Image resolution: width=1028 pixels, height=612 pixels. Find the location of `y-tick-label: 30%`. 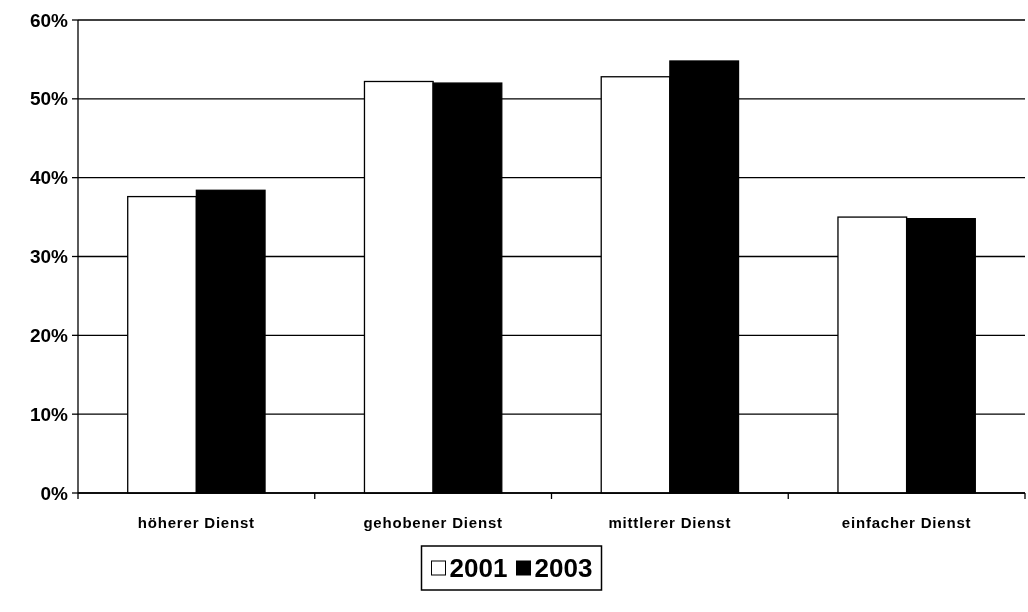

y-tick-label: 30% is located at coordinates (49, 257).